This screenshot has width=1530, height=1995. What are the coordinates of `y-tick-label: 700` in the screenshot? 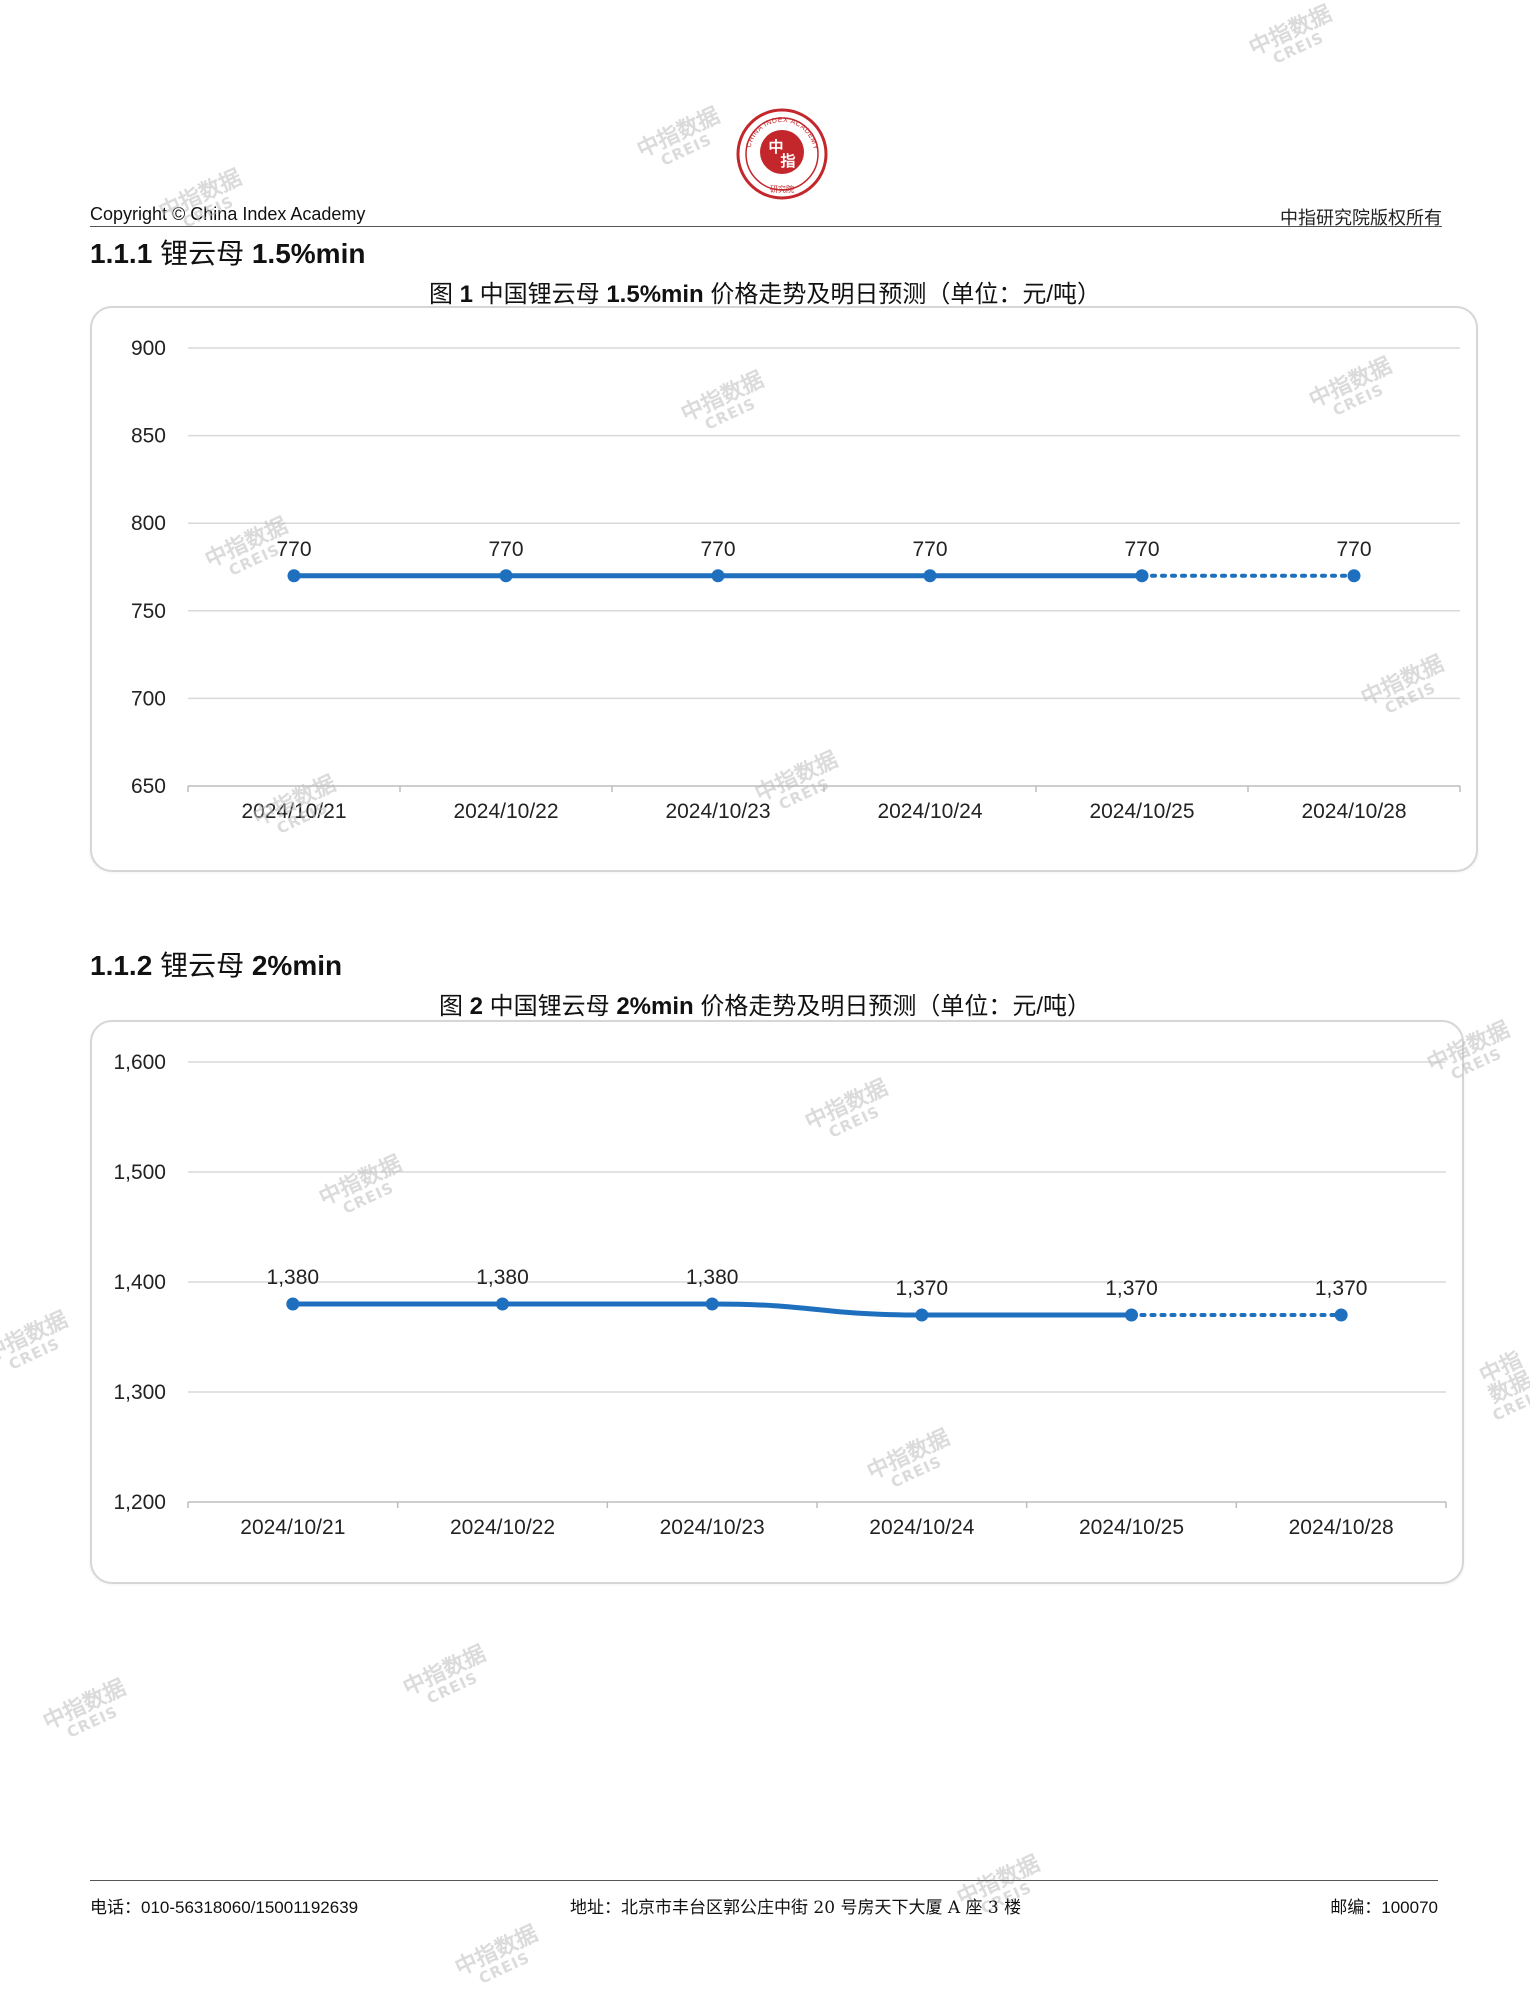 It's located at (148, 698).